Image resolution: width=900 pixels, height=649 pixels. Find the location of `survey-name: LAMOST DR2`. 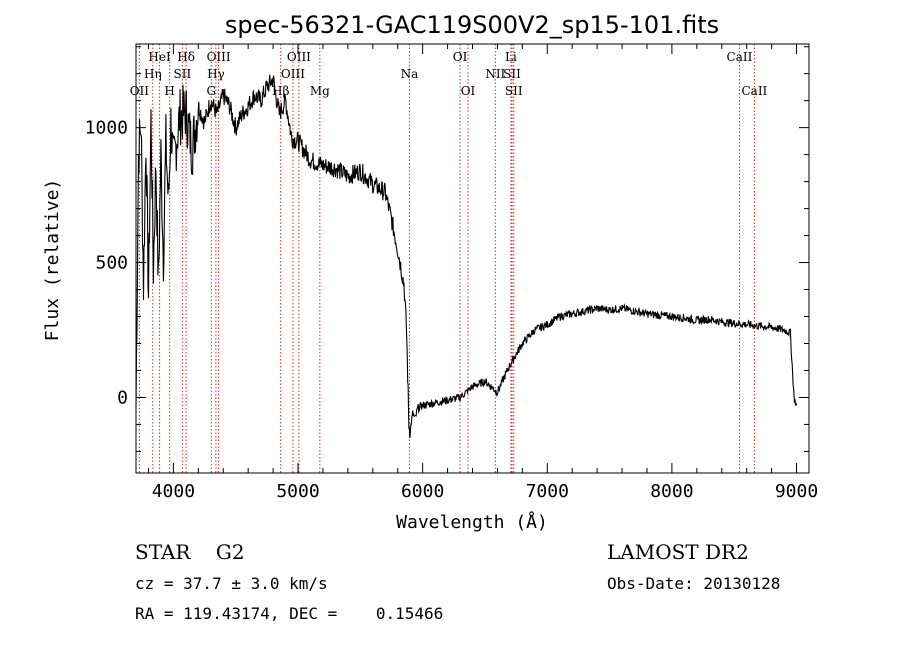

survey-name: LAMOST DR2 is located at coordinates (678, 552).